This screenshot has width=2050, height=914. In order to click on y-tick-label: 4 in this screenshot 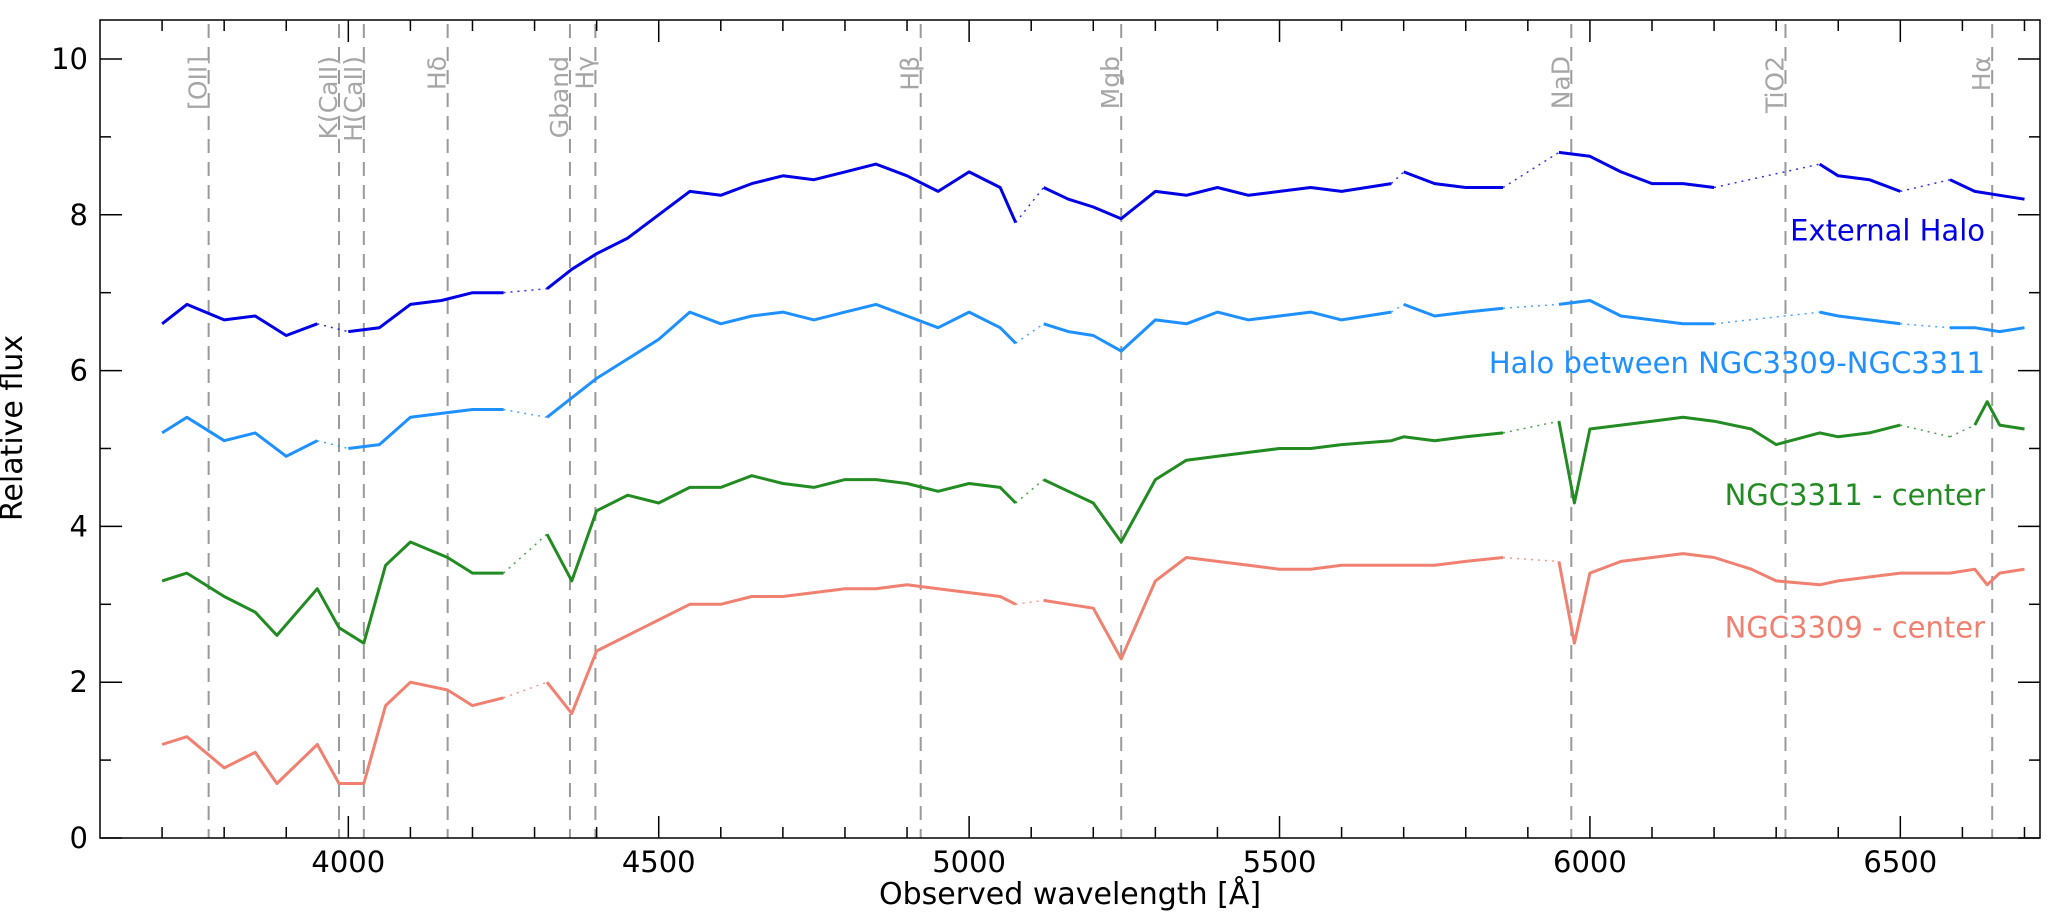, I will do `click(79, 526)`.